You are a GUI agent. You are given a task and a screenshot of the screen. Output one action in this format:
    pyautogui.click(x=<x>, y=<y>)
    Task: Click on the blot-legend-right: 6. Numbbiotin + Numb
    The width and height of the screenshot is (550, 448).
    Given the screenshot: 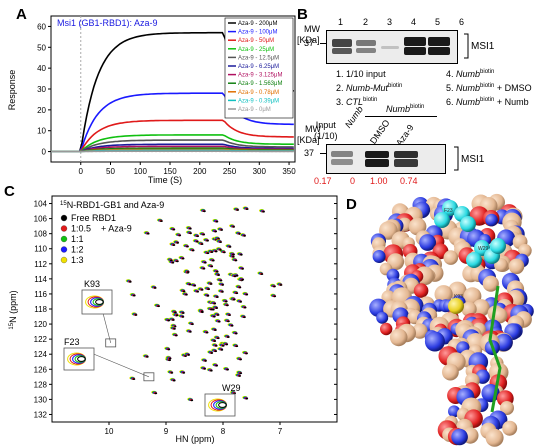 What is the action you would take?
    pyautogui.click(x=487, y=101)
    